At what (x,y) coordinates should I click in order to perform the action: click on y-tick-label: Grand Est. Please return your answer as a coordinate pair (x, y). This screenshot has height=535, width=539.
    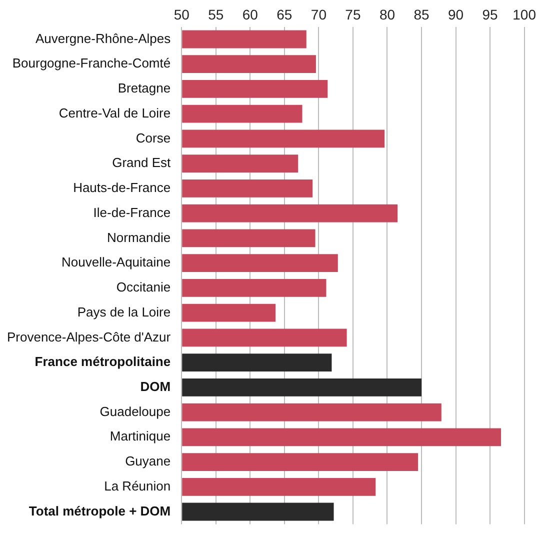
    Looking at the image, I should click on (141, 162).